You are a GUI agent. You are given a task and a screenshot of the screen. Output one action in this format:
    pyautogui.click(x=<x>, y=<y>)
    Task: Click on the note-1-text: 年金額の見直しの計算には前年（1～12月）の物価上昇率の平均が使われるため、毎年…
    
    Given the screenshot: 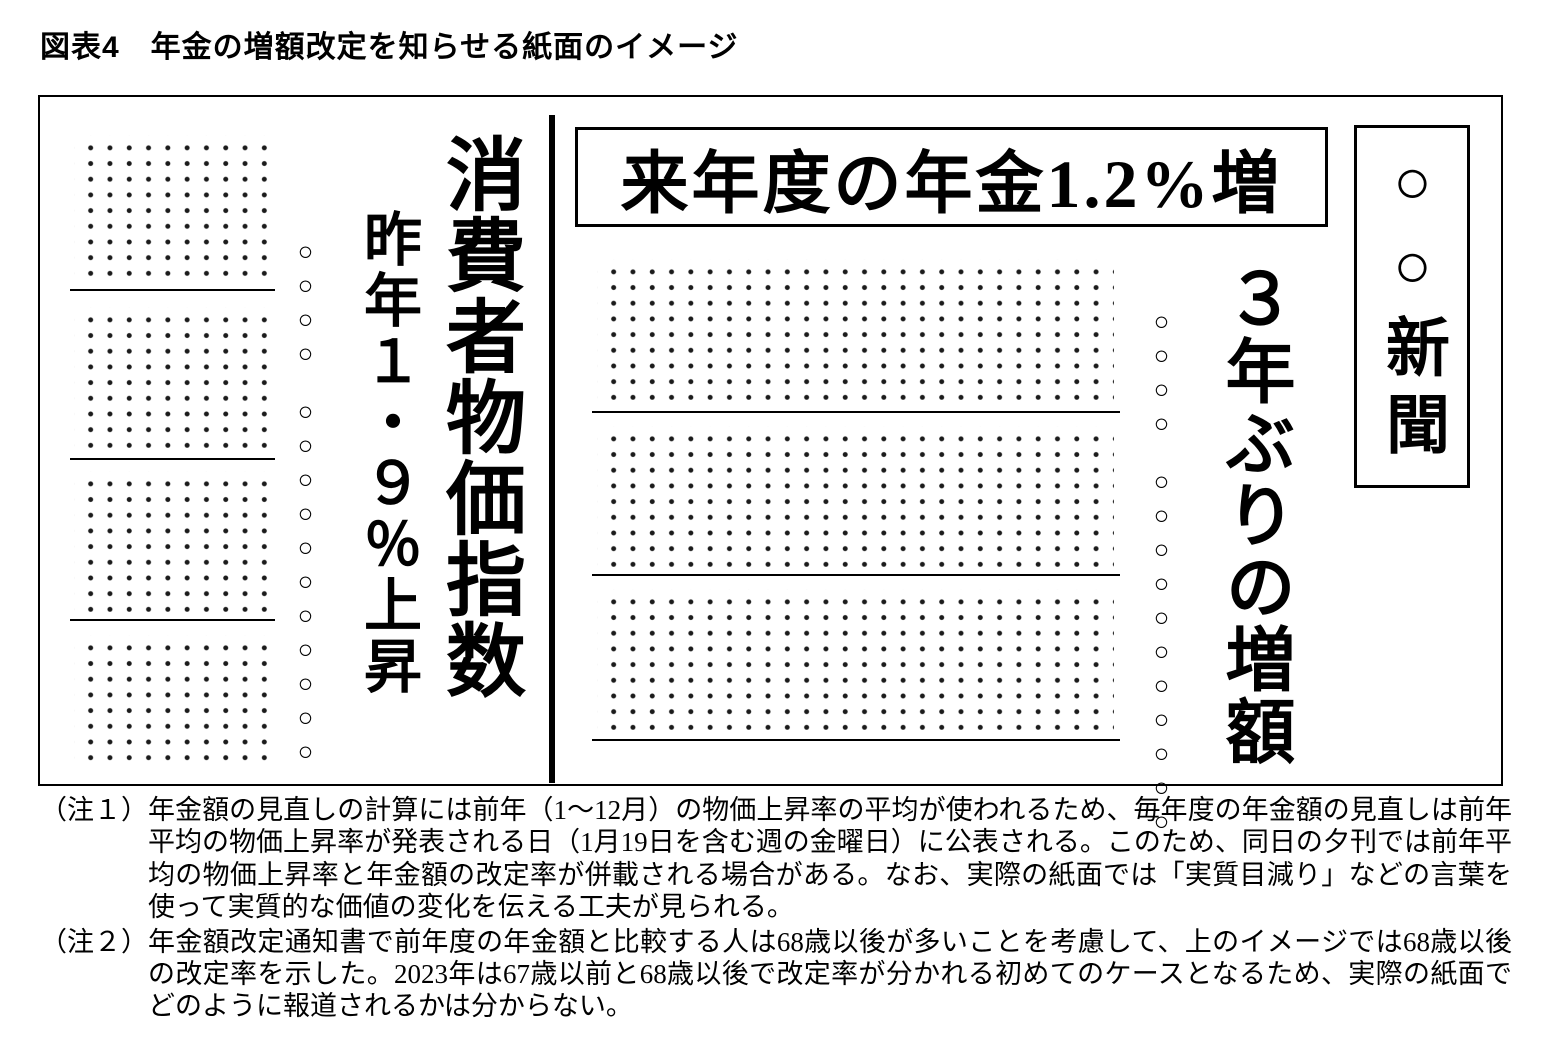 What is the action you would take?
    pyautogui.click(x=830, y=859)
    